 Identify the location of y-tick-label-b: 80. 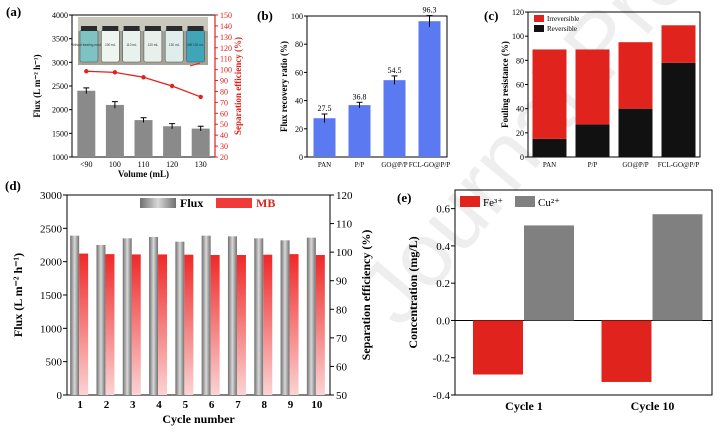
(299, 44).